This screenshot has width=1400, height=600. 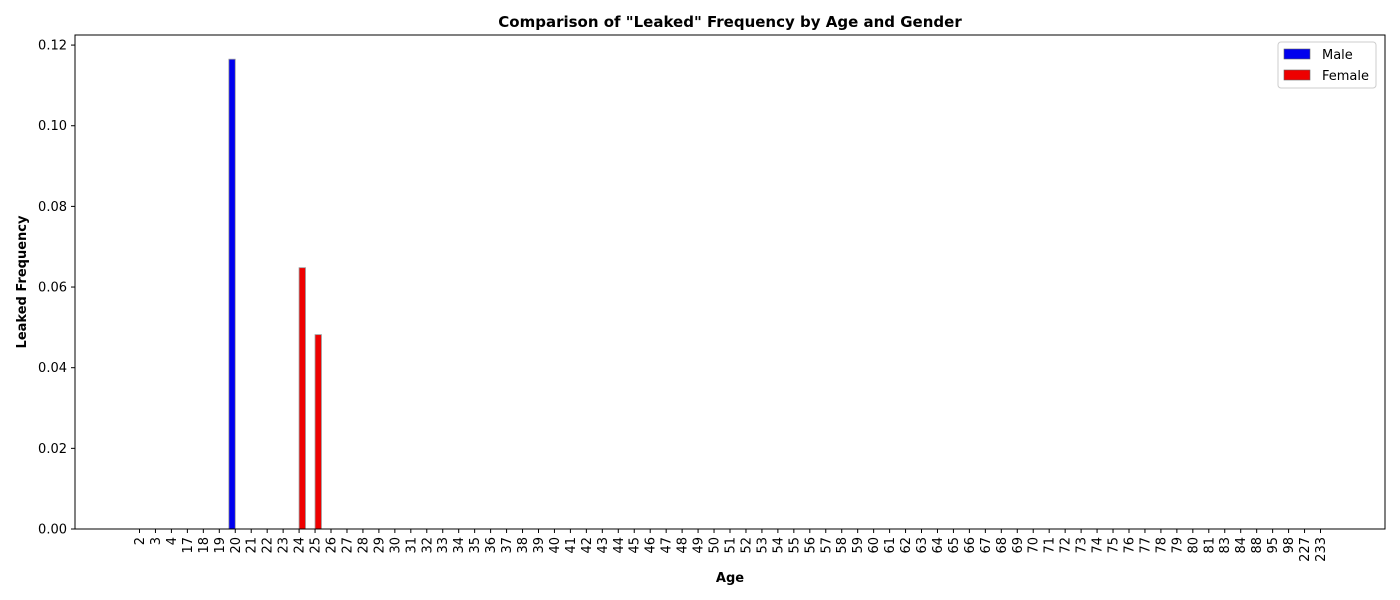 What do you see at coordinates (347, 545) in the screenshot?
I see `x-tick-label: 27` at bounding box center [347, 545].